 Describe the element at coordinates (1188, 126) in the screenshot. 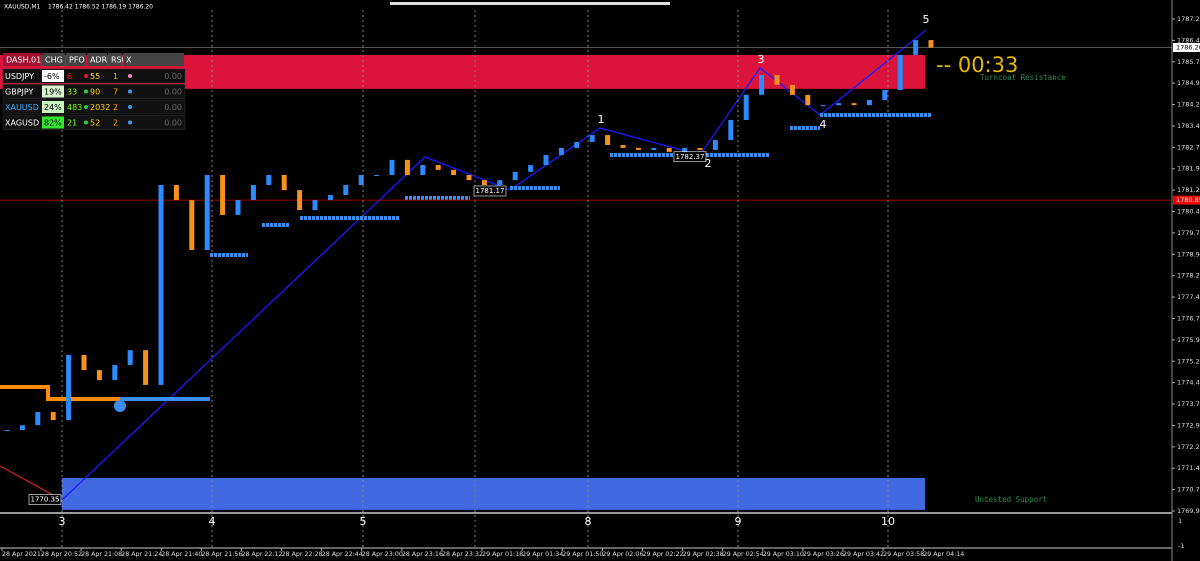

I see `y-tick-label: 1783.45` at that location.